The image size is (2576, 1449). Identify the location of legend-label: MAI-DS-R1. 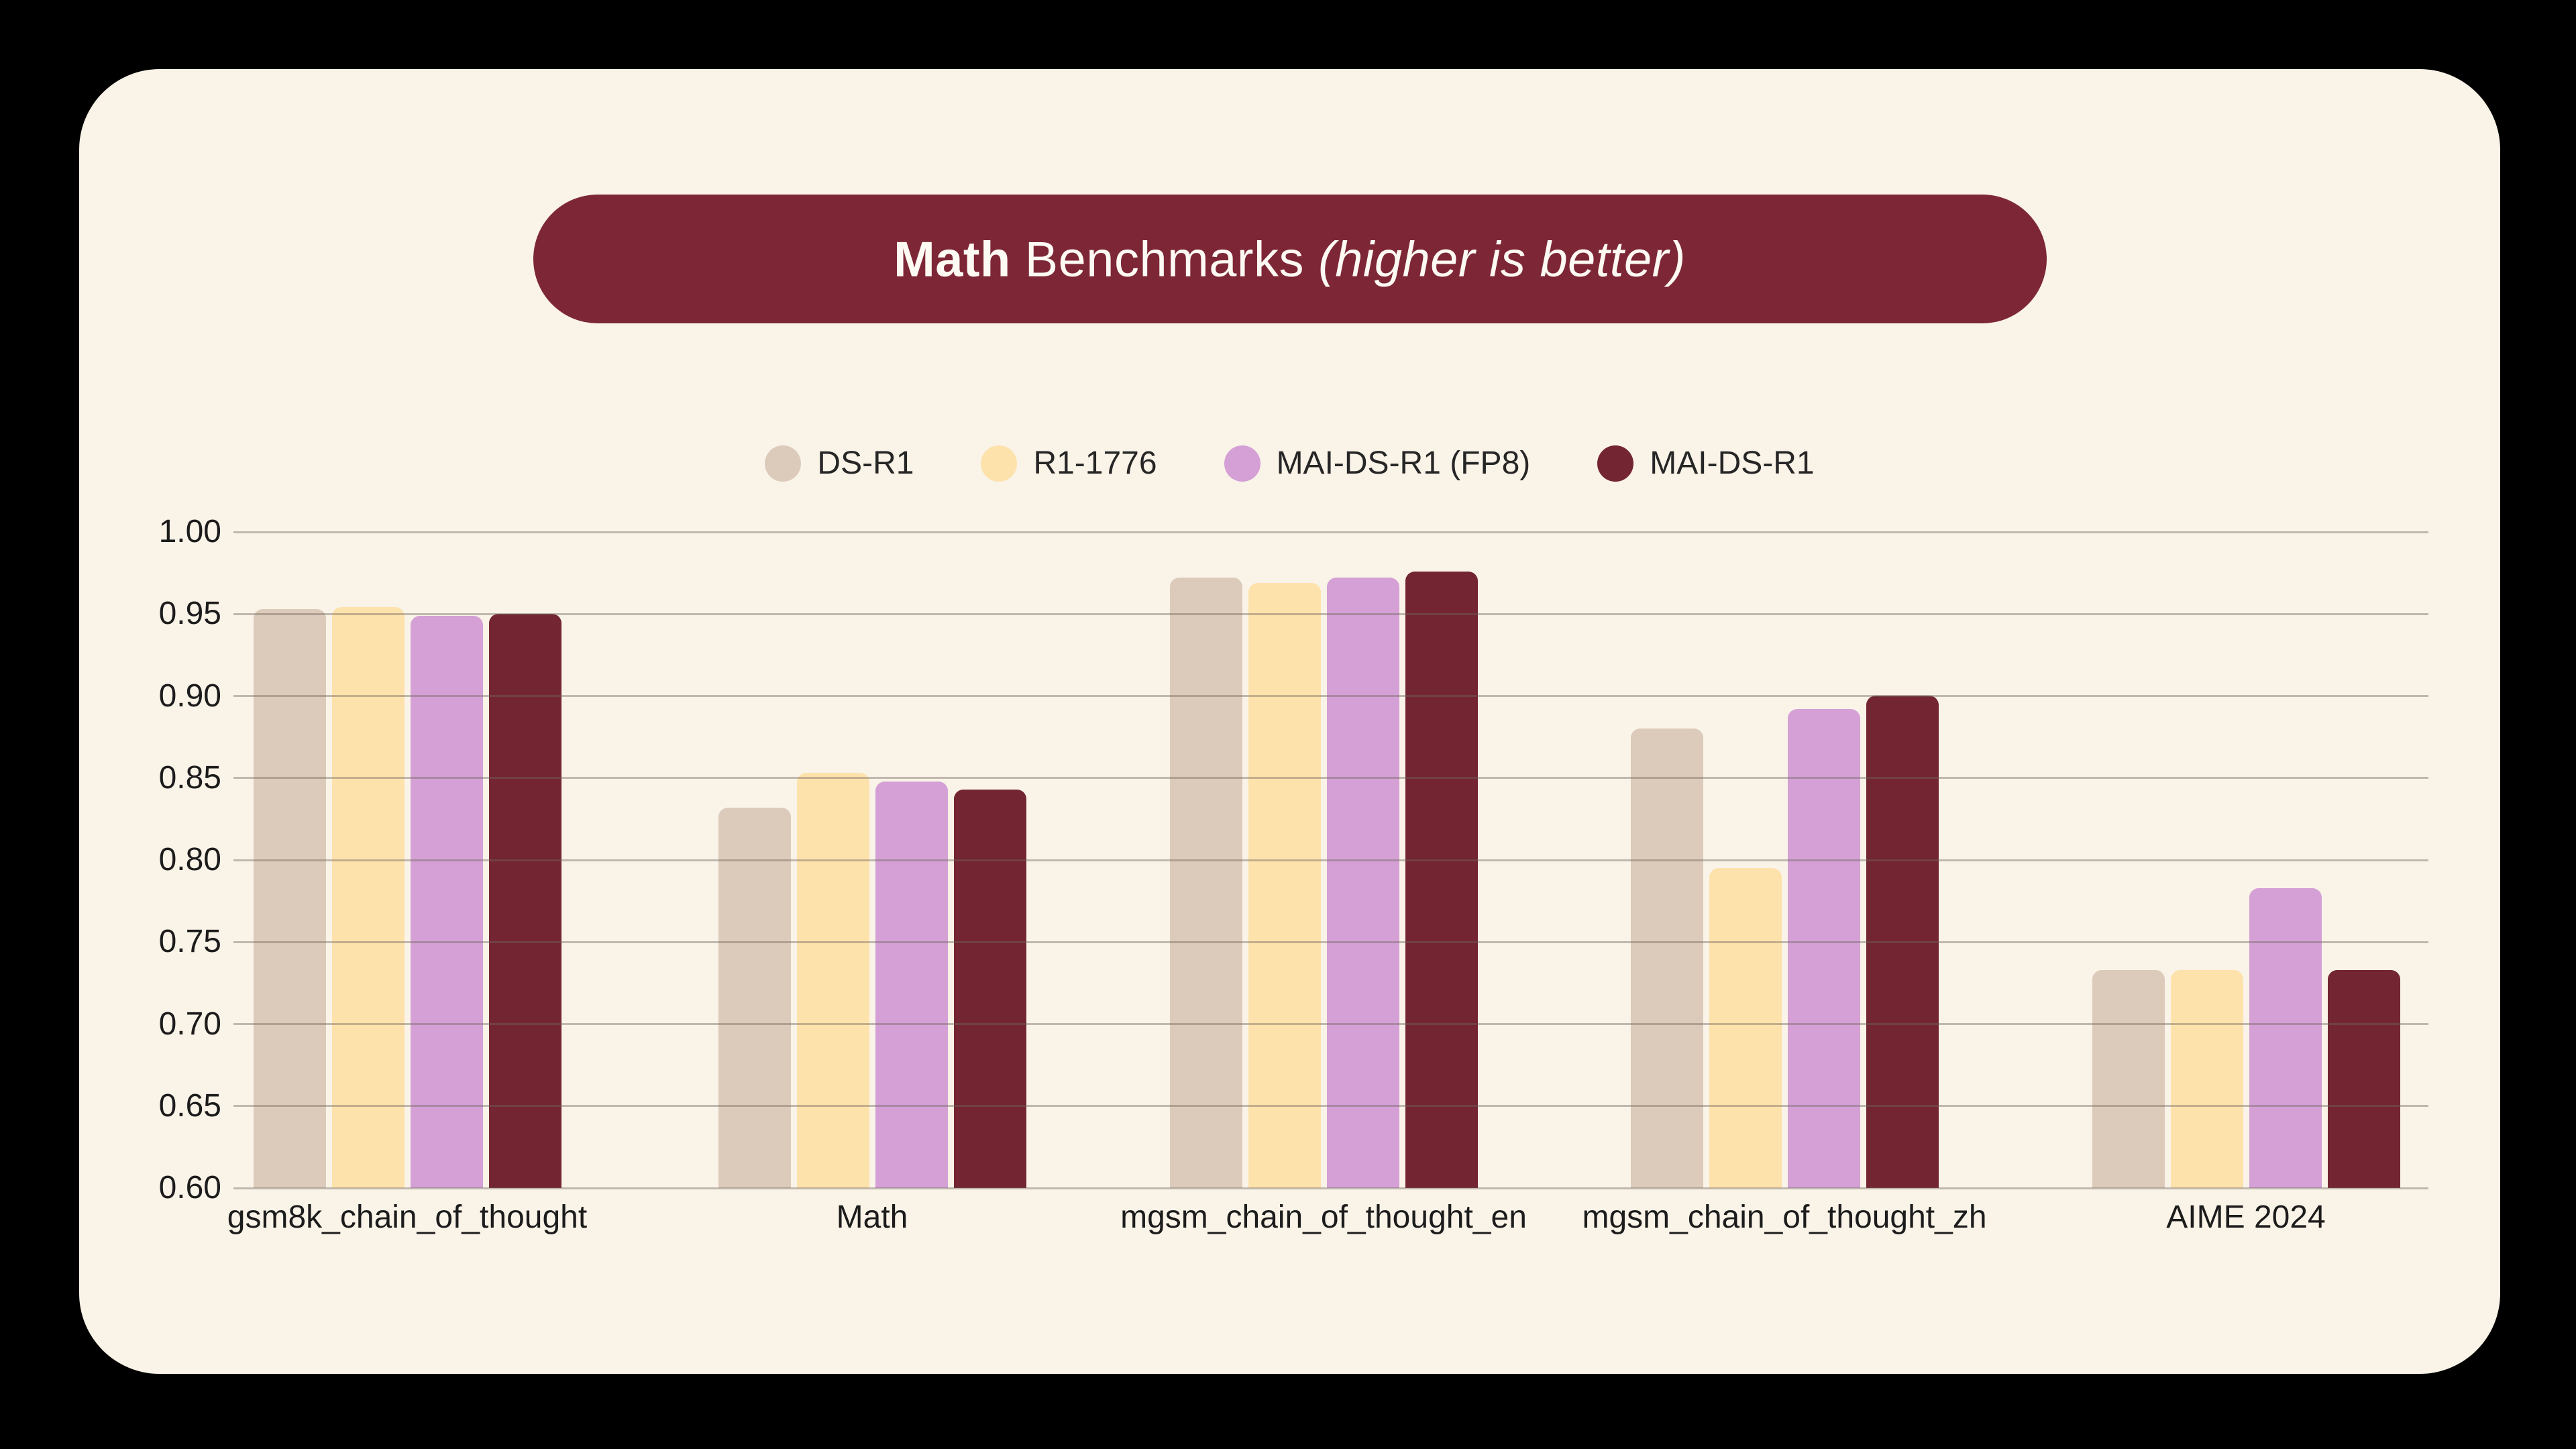
(1732, 463).